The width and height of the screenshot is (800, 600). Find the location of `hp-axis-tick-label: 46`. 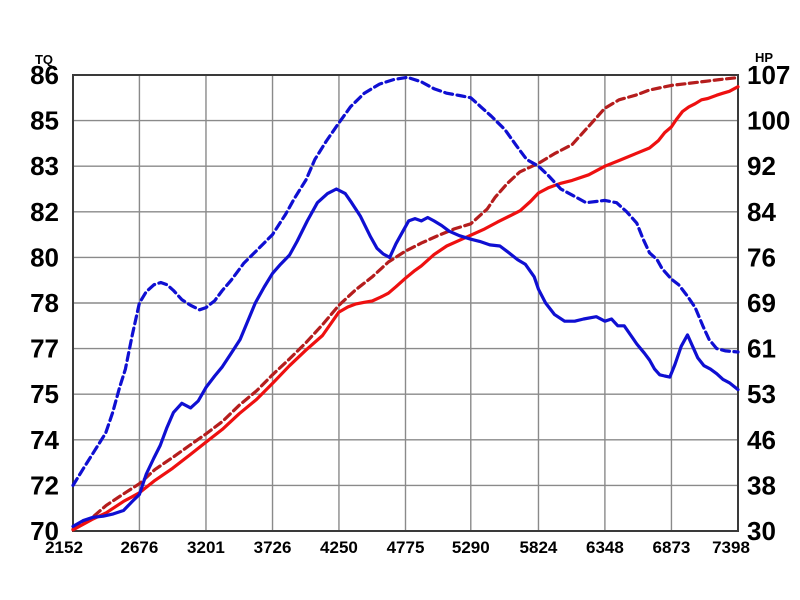

hp-axis-tick-label: 46 is located at coordinates (761, 440).